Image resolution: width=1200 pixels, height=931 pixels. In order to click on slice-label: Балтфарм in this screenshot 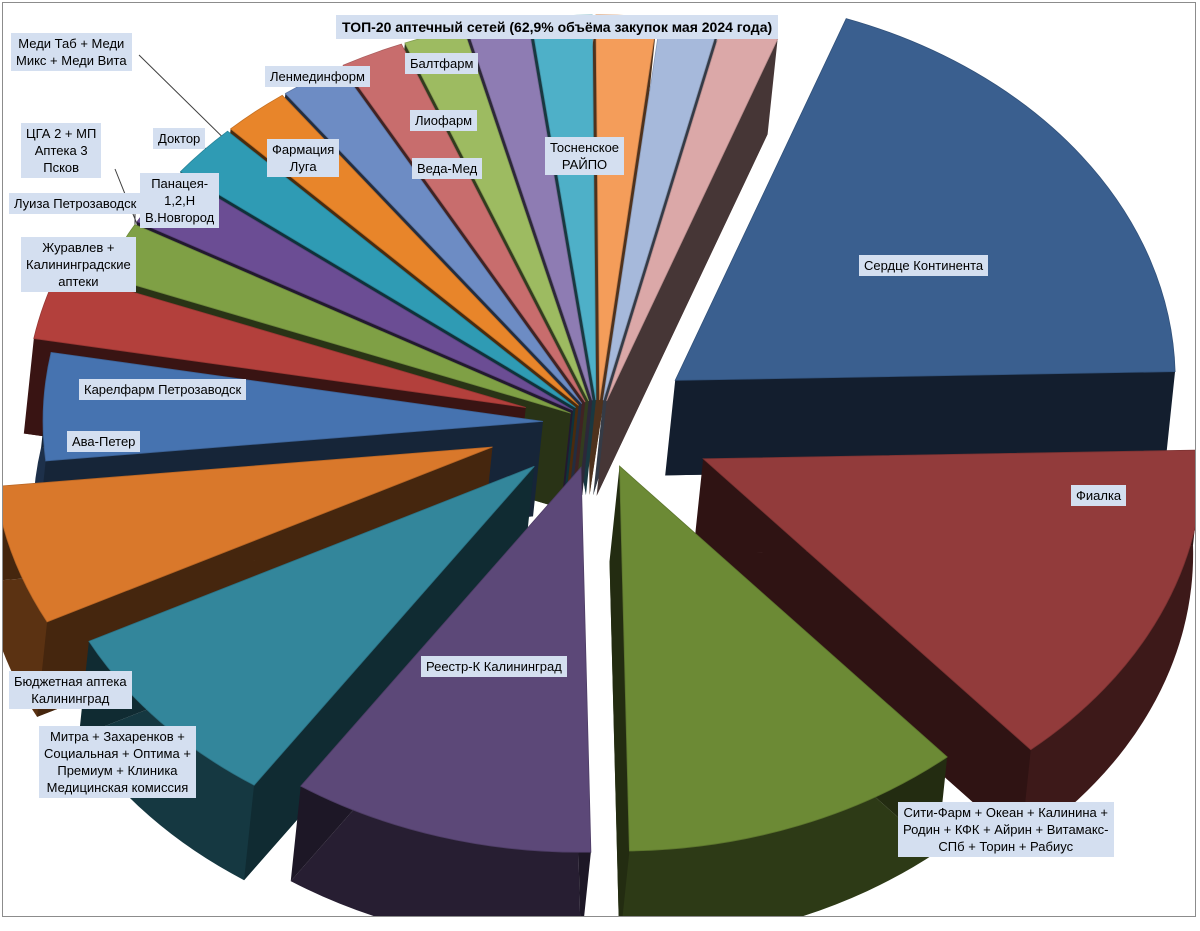, I will do `click(442, 63)`.